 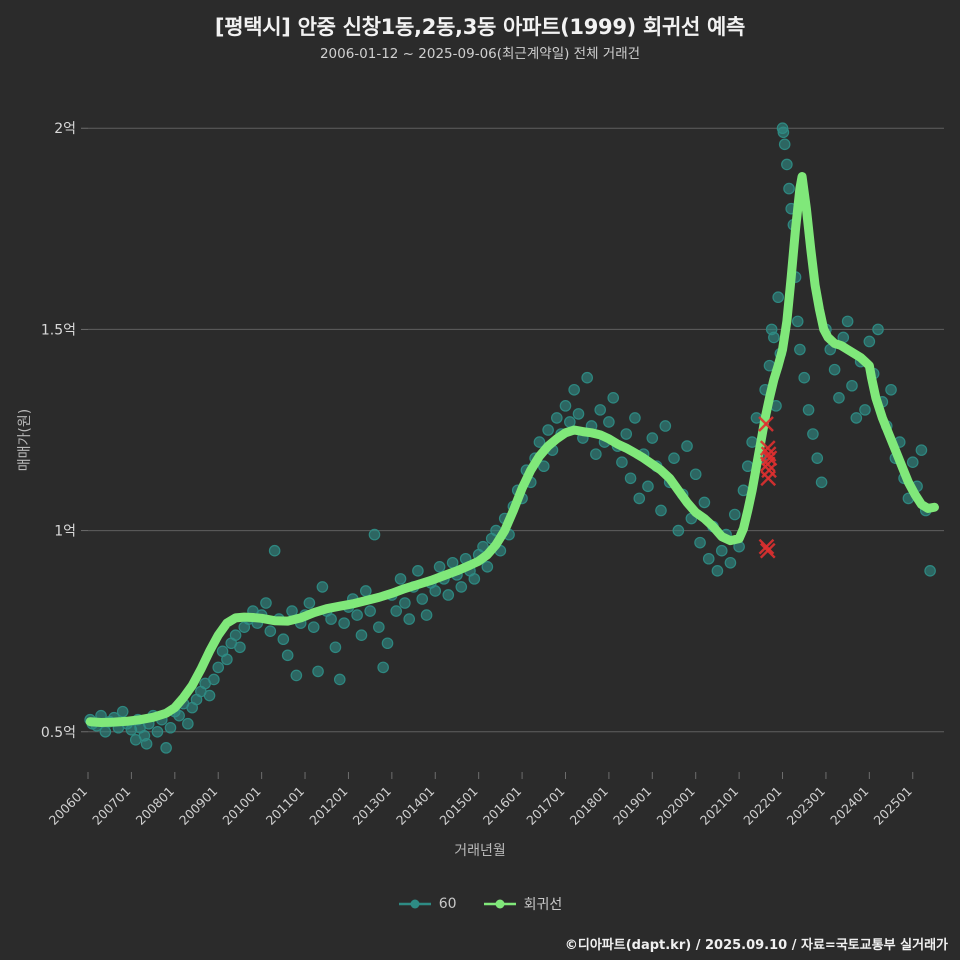 What do you see at coordinates (241, 806) in the screenshot?
I see `x-tick-label: 201001` at bounding box center [241, 806].